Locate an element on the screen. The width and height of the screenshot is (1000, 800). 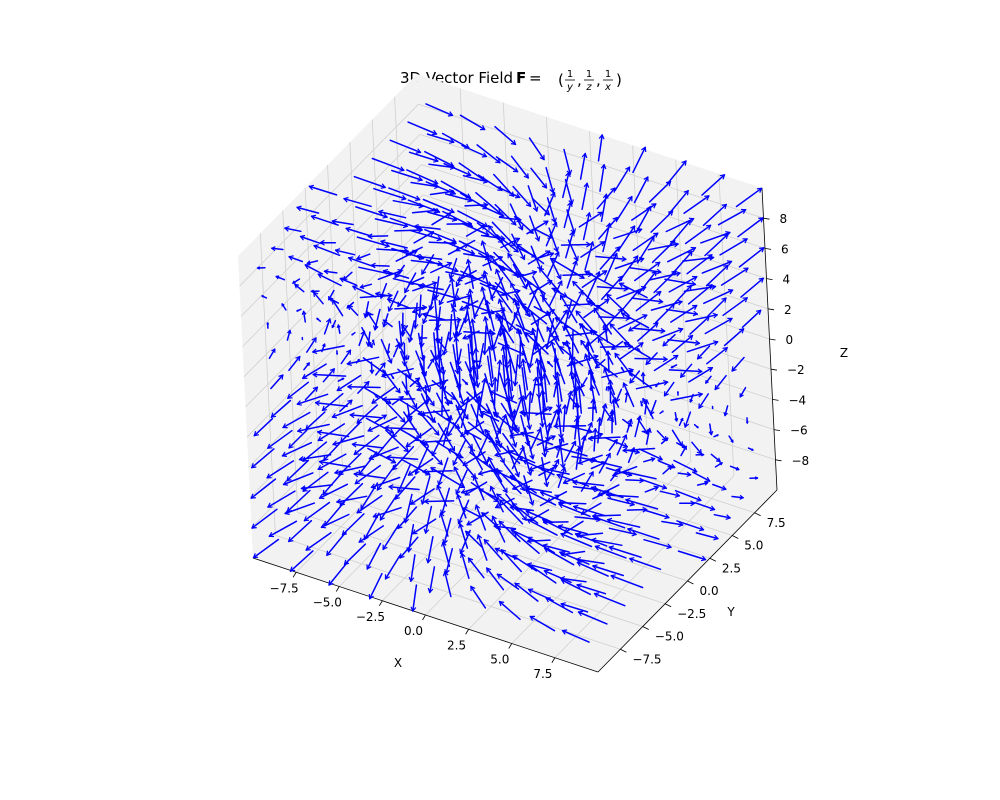
x-tick-label: −5.0 is located at coordinates (327, 603).